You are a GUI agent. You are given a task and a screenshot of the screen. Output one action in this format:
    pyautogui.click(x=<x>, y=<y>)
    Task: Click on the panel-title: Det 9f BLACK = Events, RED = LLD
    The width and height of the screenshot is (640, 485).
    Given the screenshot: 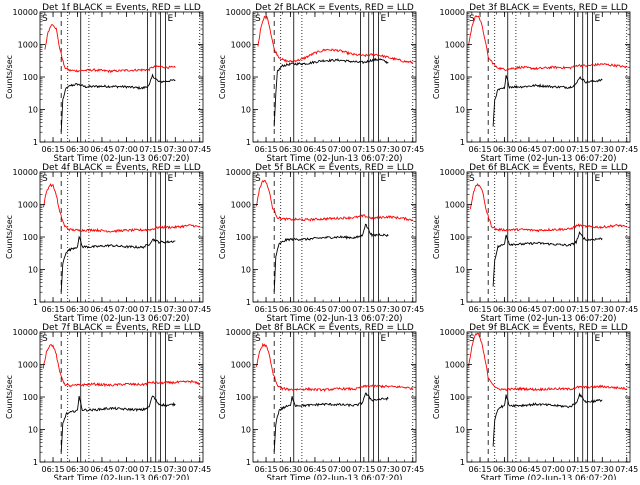 What is the action you would take?
    pyautogui.click(x=548, y=328)
    